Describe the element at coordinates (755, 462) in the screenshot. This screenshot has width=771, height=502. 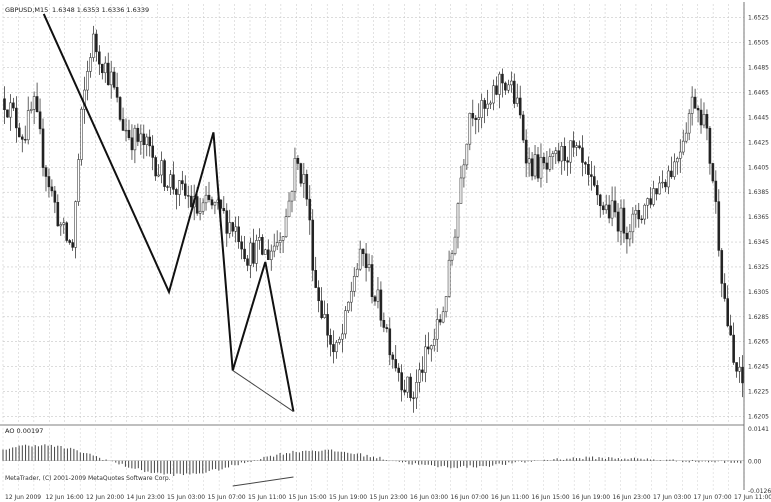
I see `ao-y-tick-label: 0.00` at that location.